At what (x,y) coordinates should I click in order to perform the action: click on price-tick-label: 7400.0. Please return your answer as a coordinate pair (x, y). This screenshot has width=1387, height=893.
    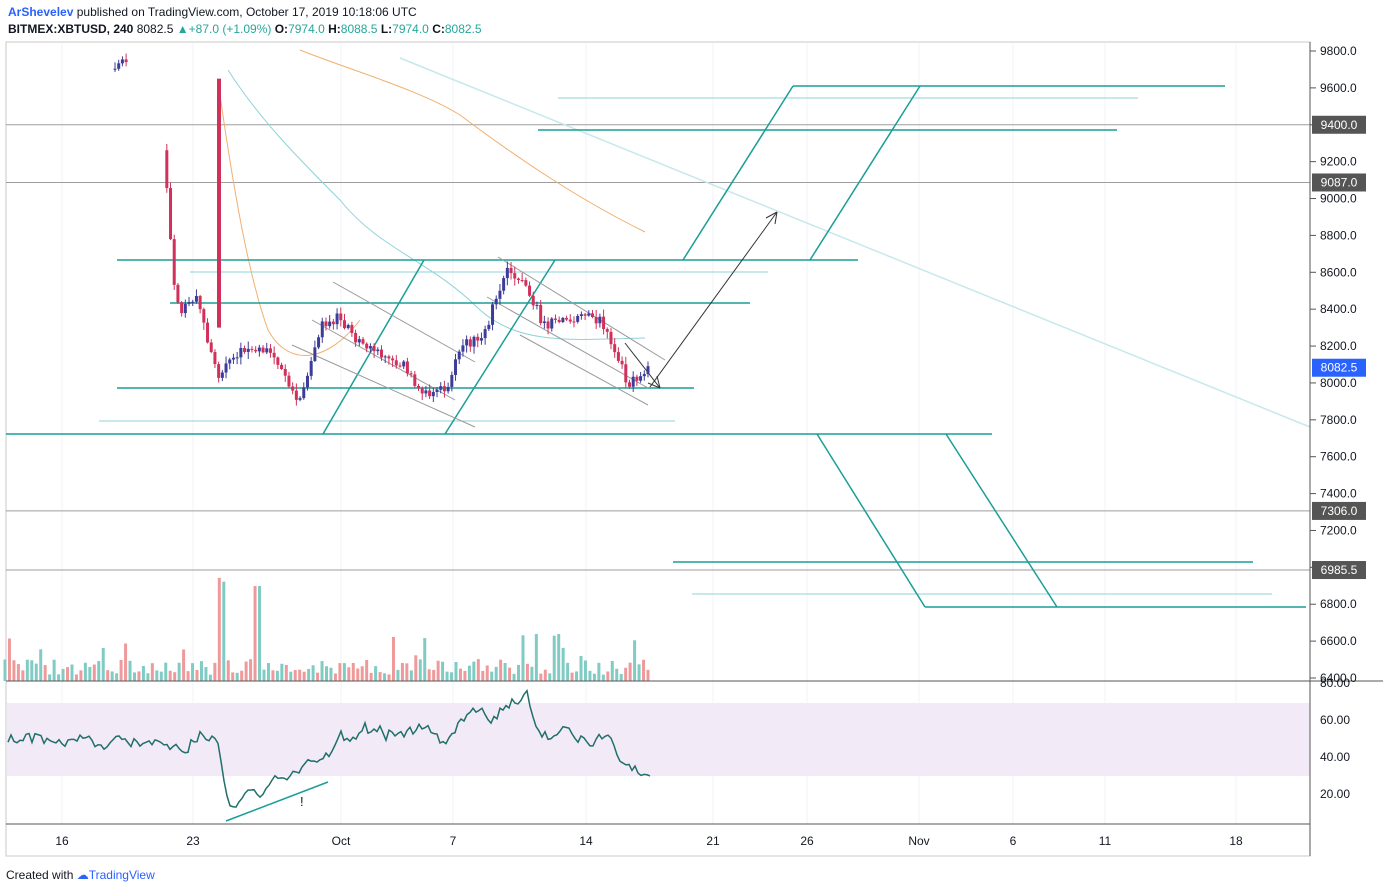
    Looking at the image, I should click on (1338, 494).